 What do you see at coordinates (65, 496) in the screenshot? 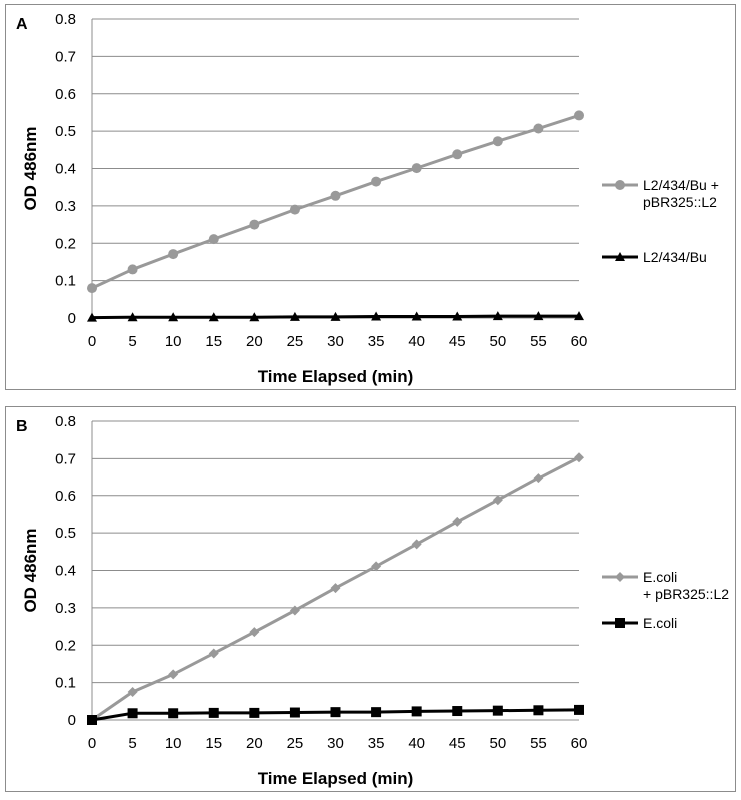
I see `y-tick-label: 0.6` at bounding box center [65, 496].